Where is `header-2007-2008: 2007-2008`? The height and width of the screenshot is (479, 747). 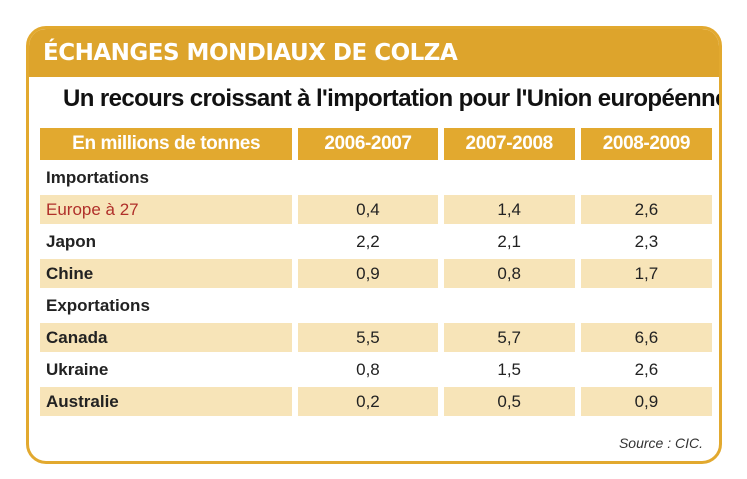 header-2007-2008: 2007-2008 is located at coordinates (509, 144).